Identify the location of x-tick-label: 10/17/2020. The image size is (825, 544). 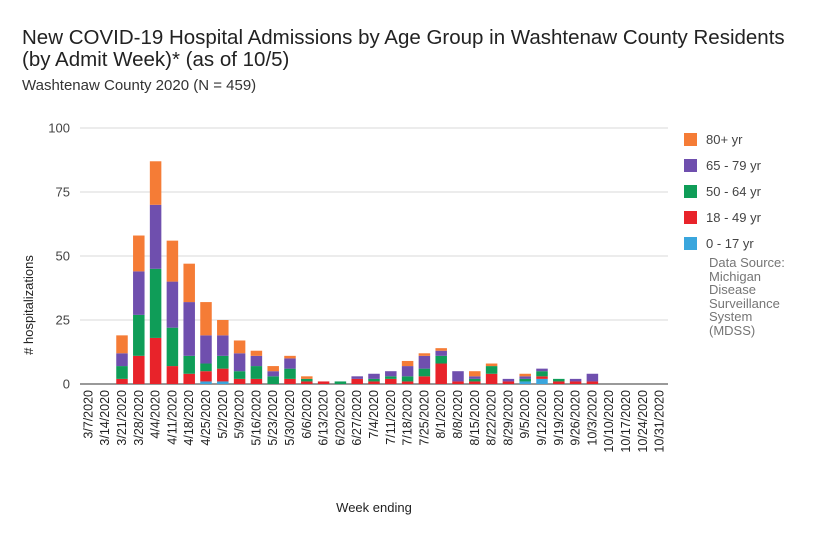
(626, 421).